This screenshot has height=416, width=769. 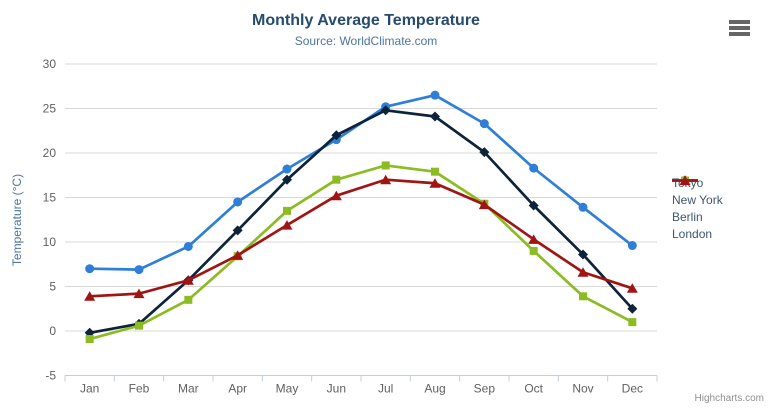 I want to click on x-axis-label: Sep, so click(x=485, y=389).